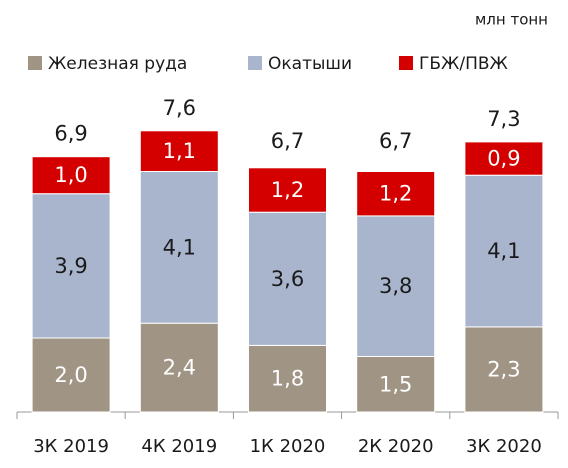  Describe the element at coordinates (396, 446) in the screenshot. I see `x-tick-label: 2К 2020` at that location.